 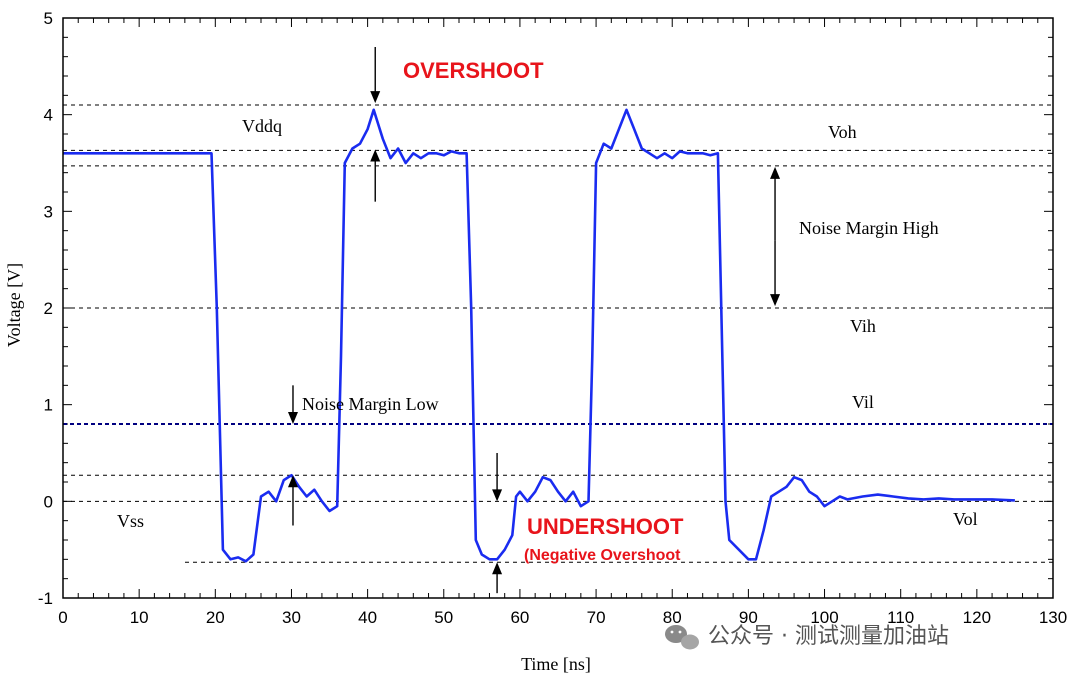 I want to click on x-tick-label: 120, so click(x=977, y=617).